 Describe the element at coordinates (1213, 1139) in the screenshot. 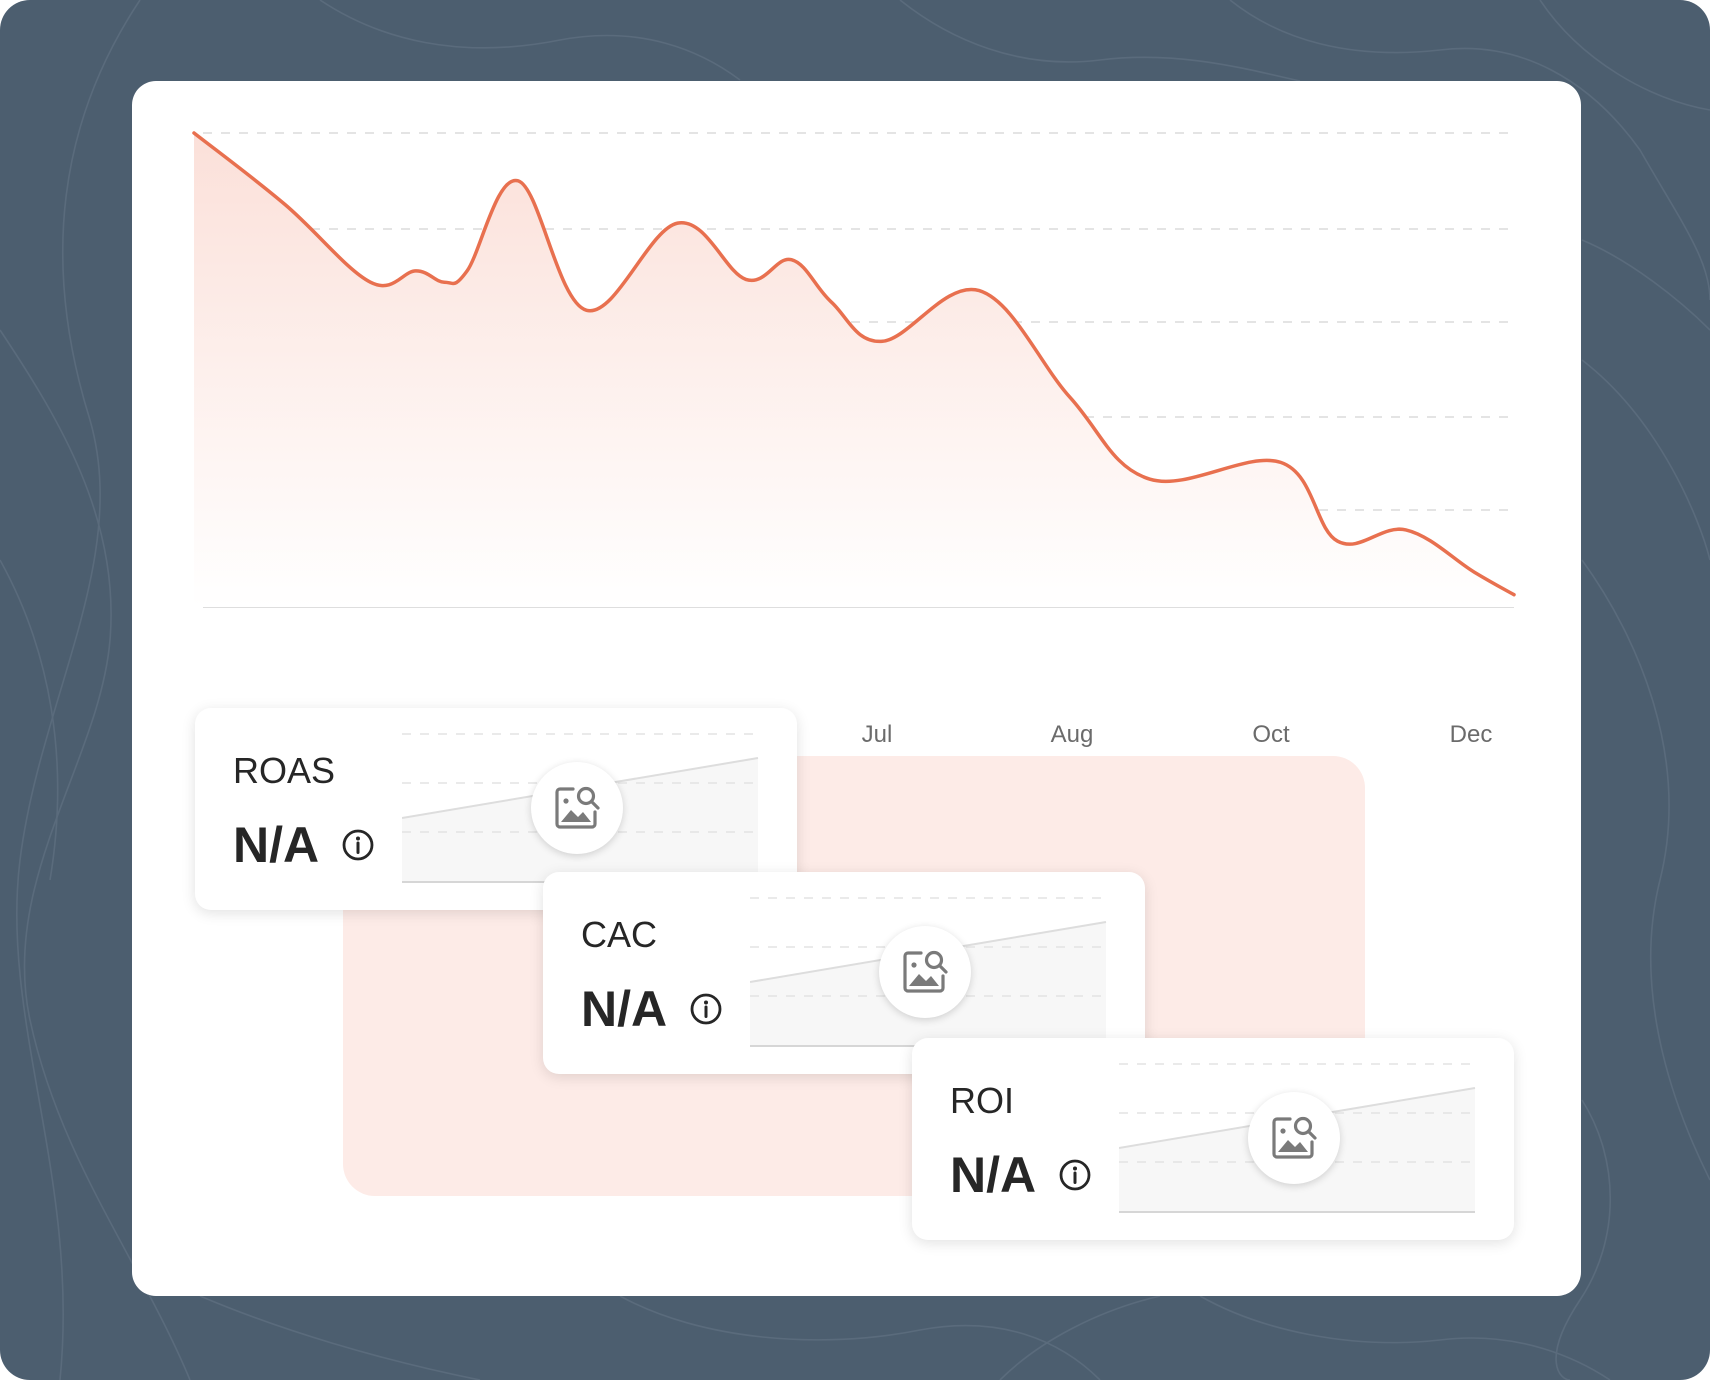

I see `metric-card-roi: ROI N/A` at that location.